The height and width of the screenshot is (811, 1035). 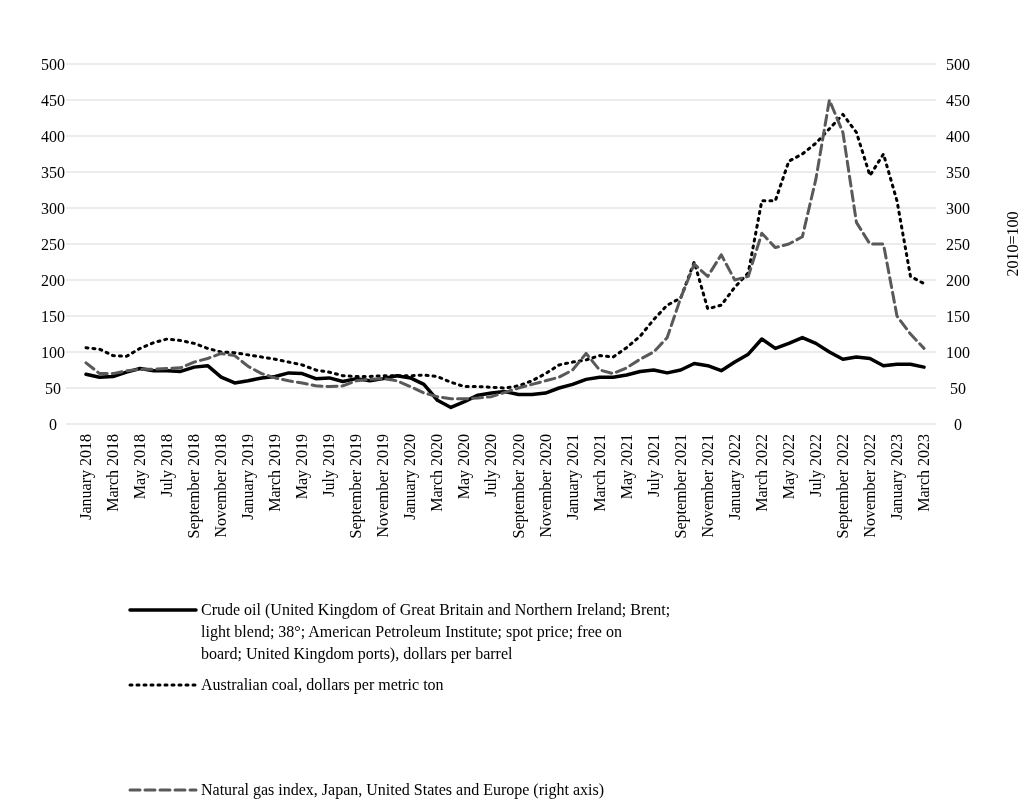 I want to click on x-tick-label: November 2021, so click(x=707, y=486).